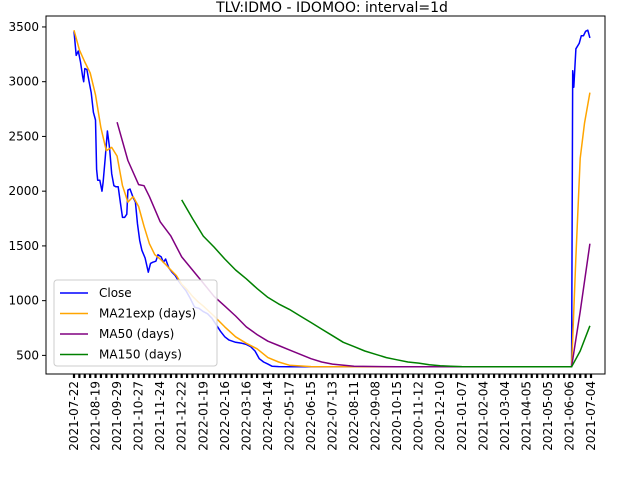 This screenshot has width=640, height=480. Describe the element at coordinates (331, 8) in the screenshot. I see `chart-title: TLV:IDMO - IDOMOO: interval=1d` at that location.